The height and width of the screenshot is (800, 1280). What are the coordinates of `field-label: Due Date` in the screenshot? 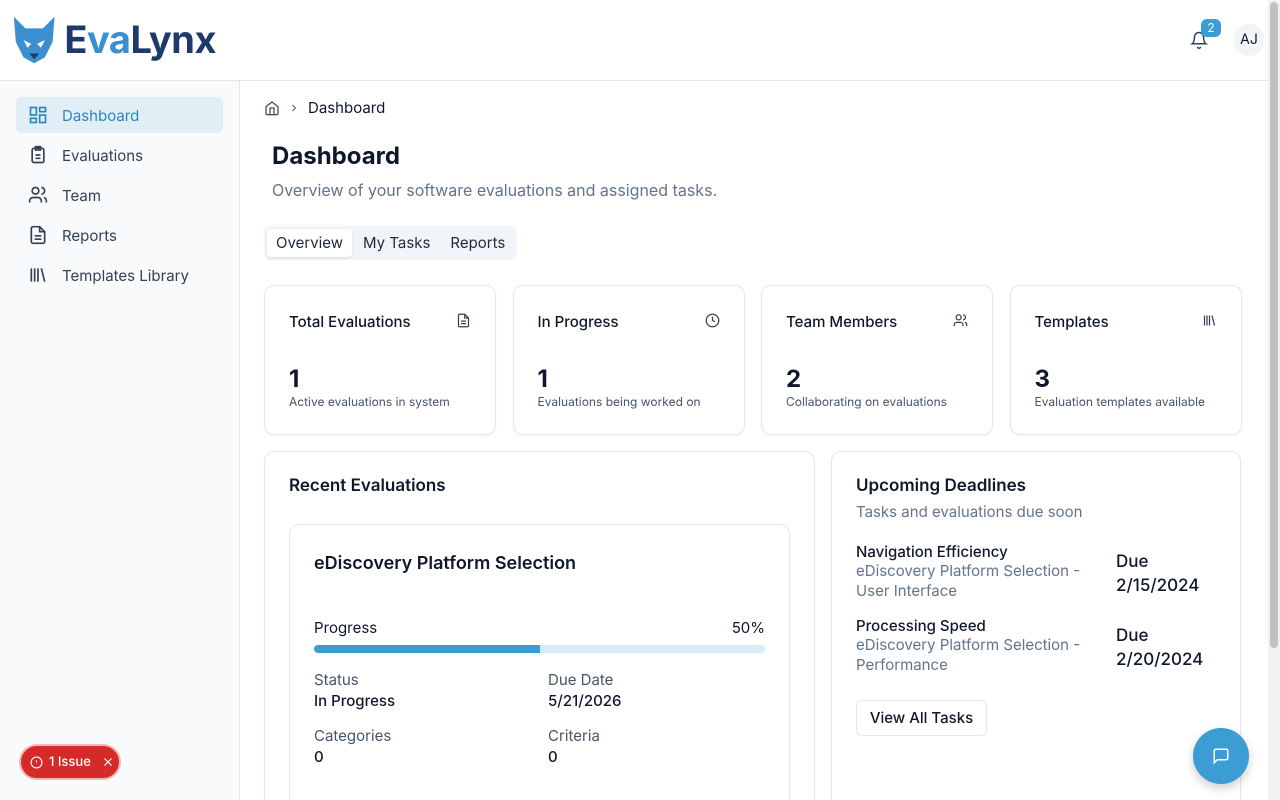 It's located at (581, 679).